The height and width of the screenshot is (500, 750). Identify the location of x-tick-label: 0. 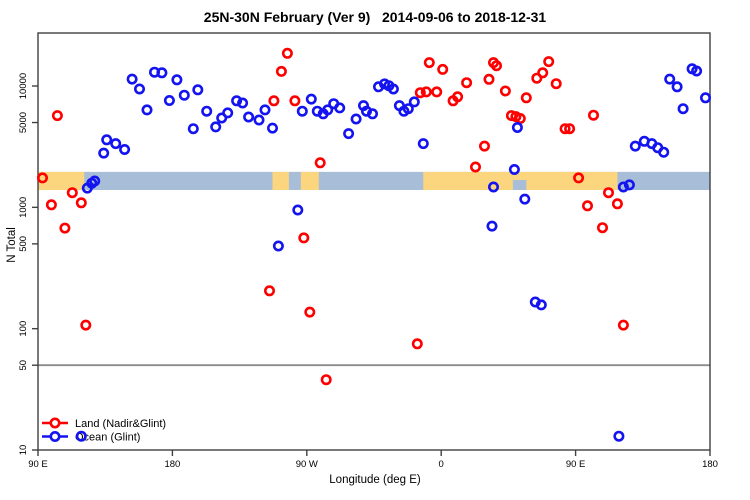
(441, 464).